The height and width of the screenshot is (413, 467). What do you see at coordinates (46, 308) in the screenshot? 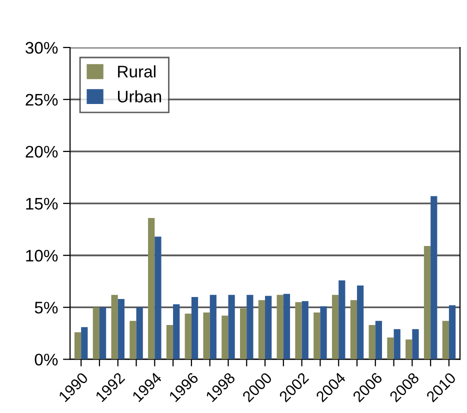
I see `y-tick-label: 5%` at bounding box center [46, 308].